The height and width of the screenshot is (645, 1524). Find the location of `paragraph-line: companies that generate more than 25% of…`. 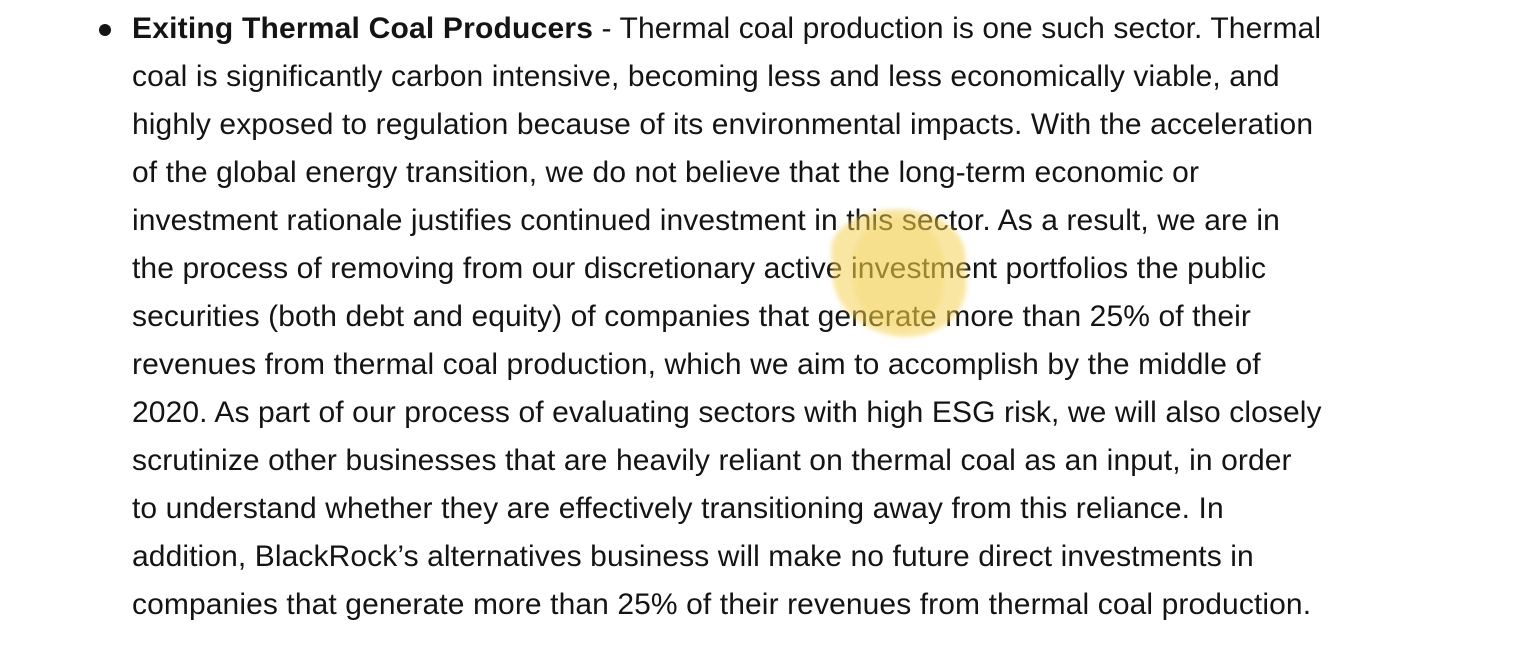

paragraph-line: companies that generate more than 25% of… is located at coordinates (722, 604).